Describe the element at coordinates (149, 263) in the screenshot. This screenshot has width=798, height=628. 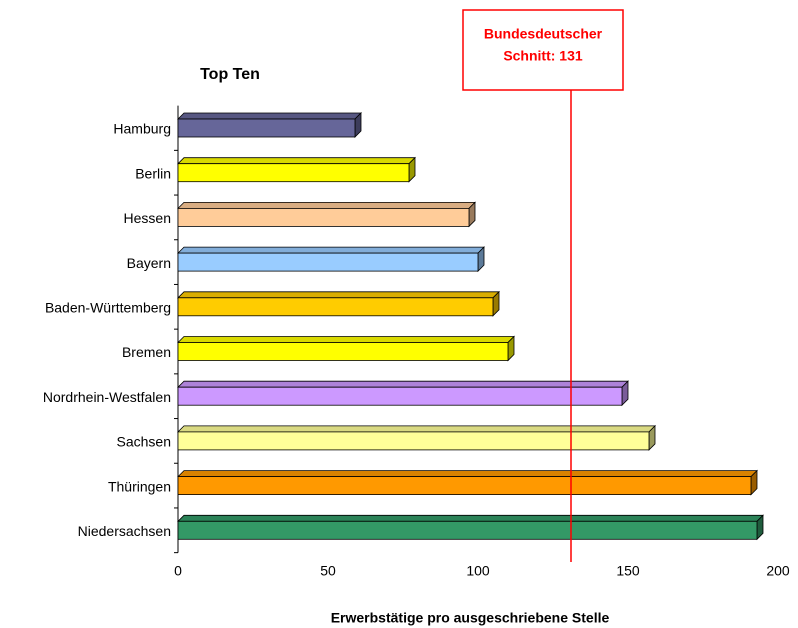
I see `y-tick-label: Bayern` at that location.